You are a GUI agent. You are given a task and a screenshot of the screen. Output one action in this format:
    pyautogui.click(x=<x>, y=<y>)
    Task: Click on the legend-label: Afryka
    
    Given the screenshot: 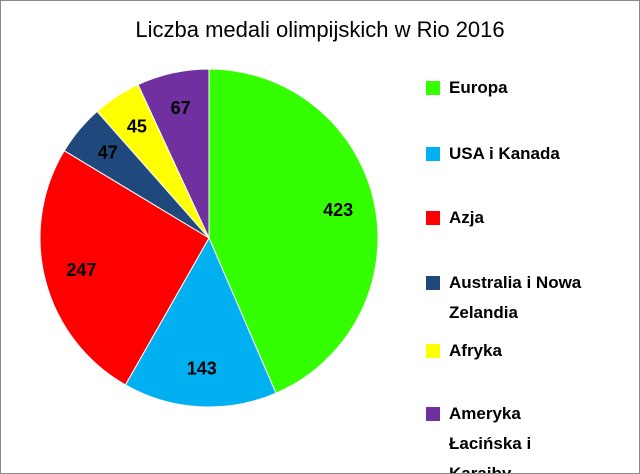 What is the action you would take?
    pyautogui.click(x=475, y=350)
    